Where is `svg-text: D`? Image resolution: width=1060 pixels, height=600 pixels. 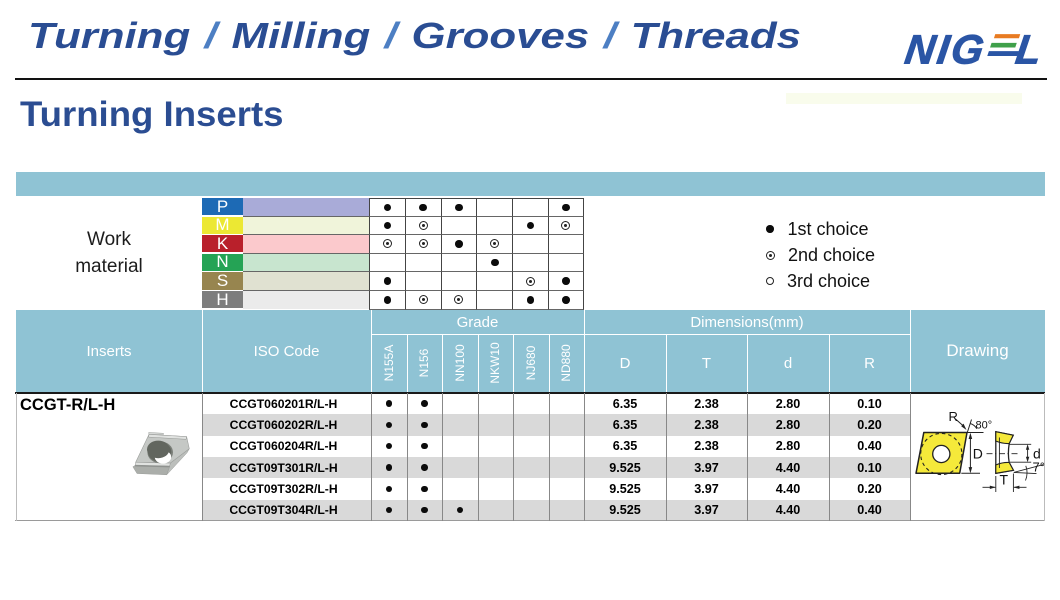
svg-text: D is located at coordinates (978, 454).